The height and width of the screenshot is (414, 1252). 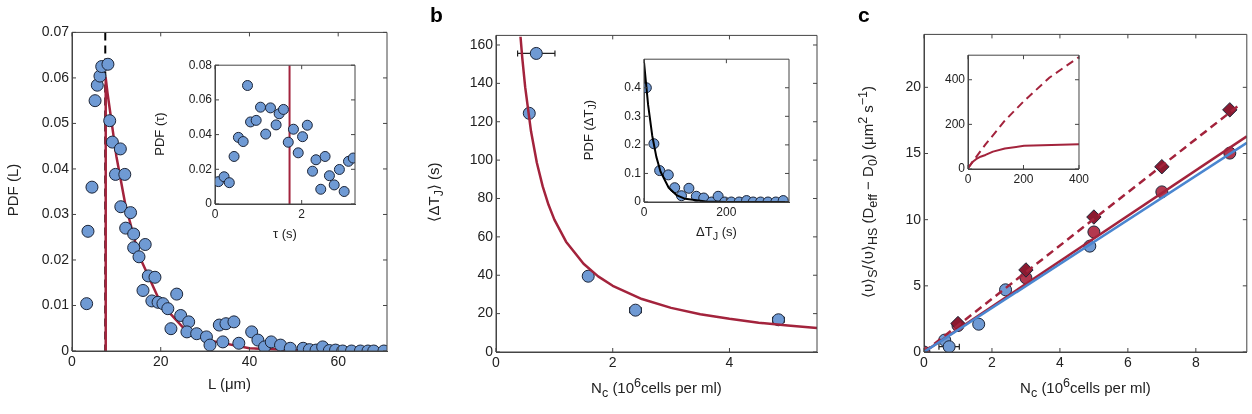 What do you see at coordinates (12, 190) in the screenshot?
I see `y-axis-title: PDF (L)` at bounding box center [12, 190].